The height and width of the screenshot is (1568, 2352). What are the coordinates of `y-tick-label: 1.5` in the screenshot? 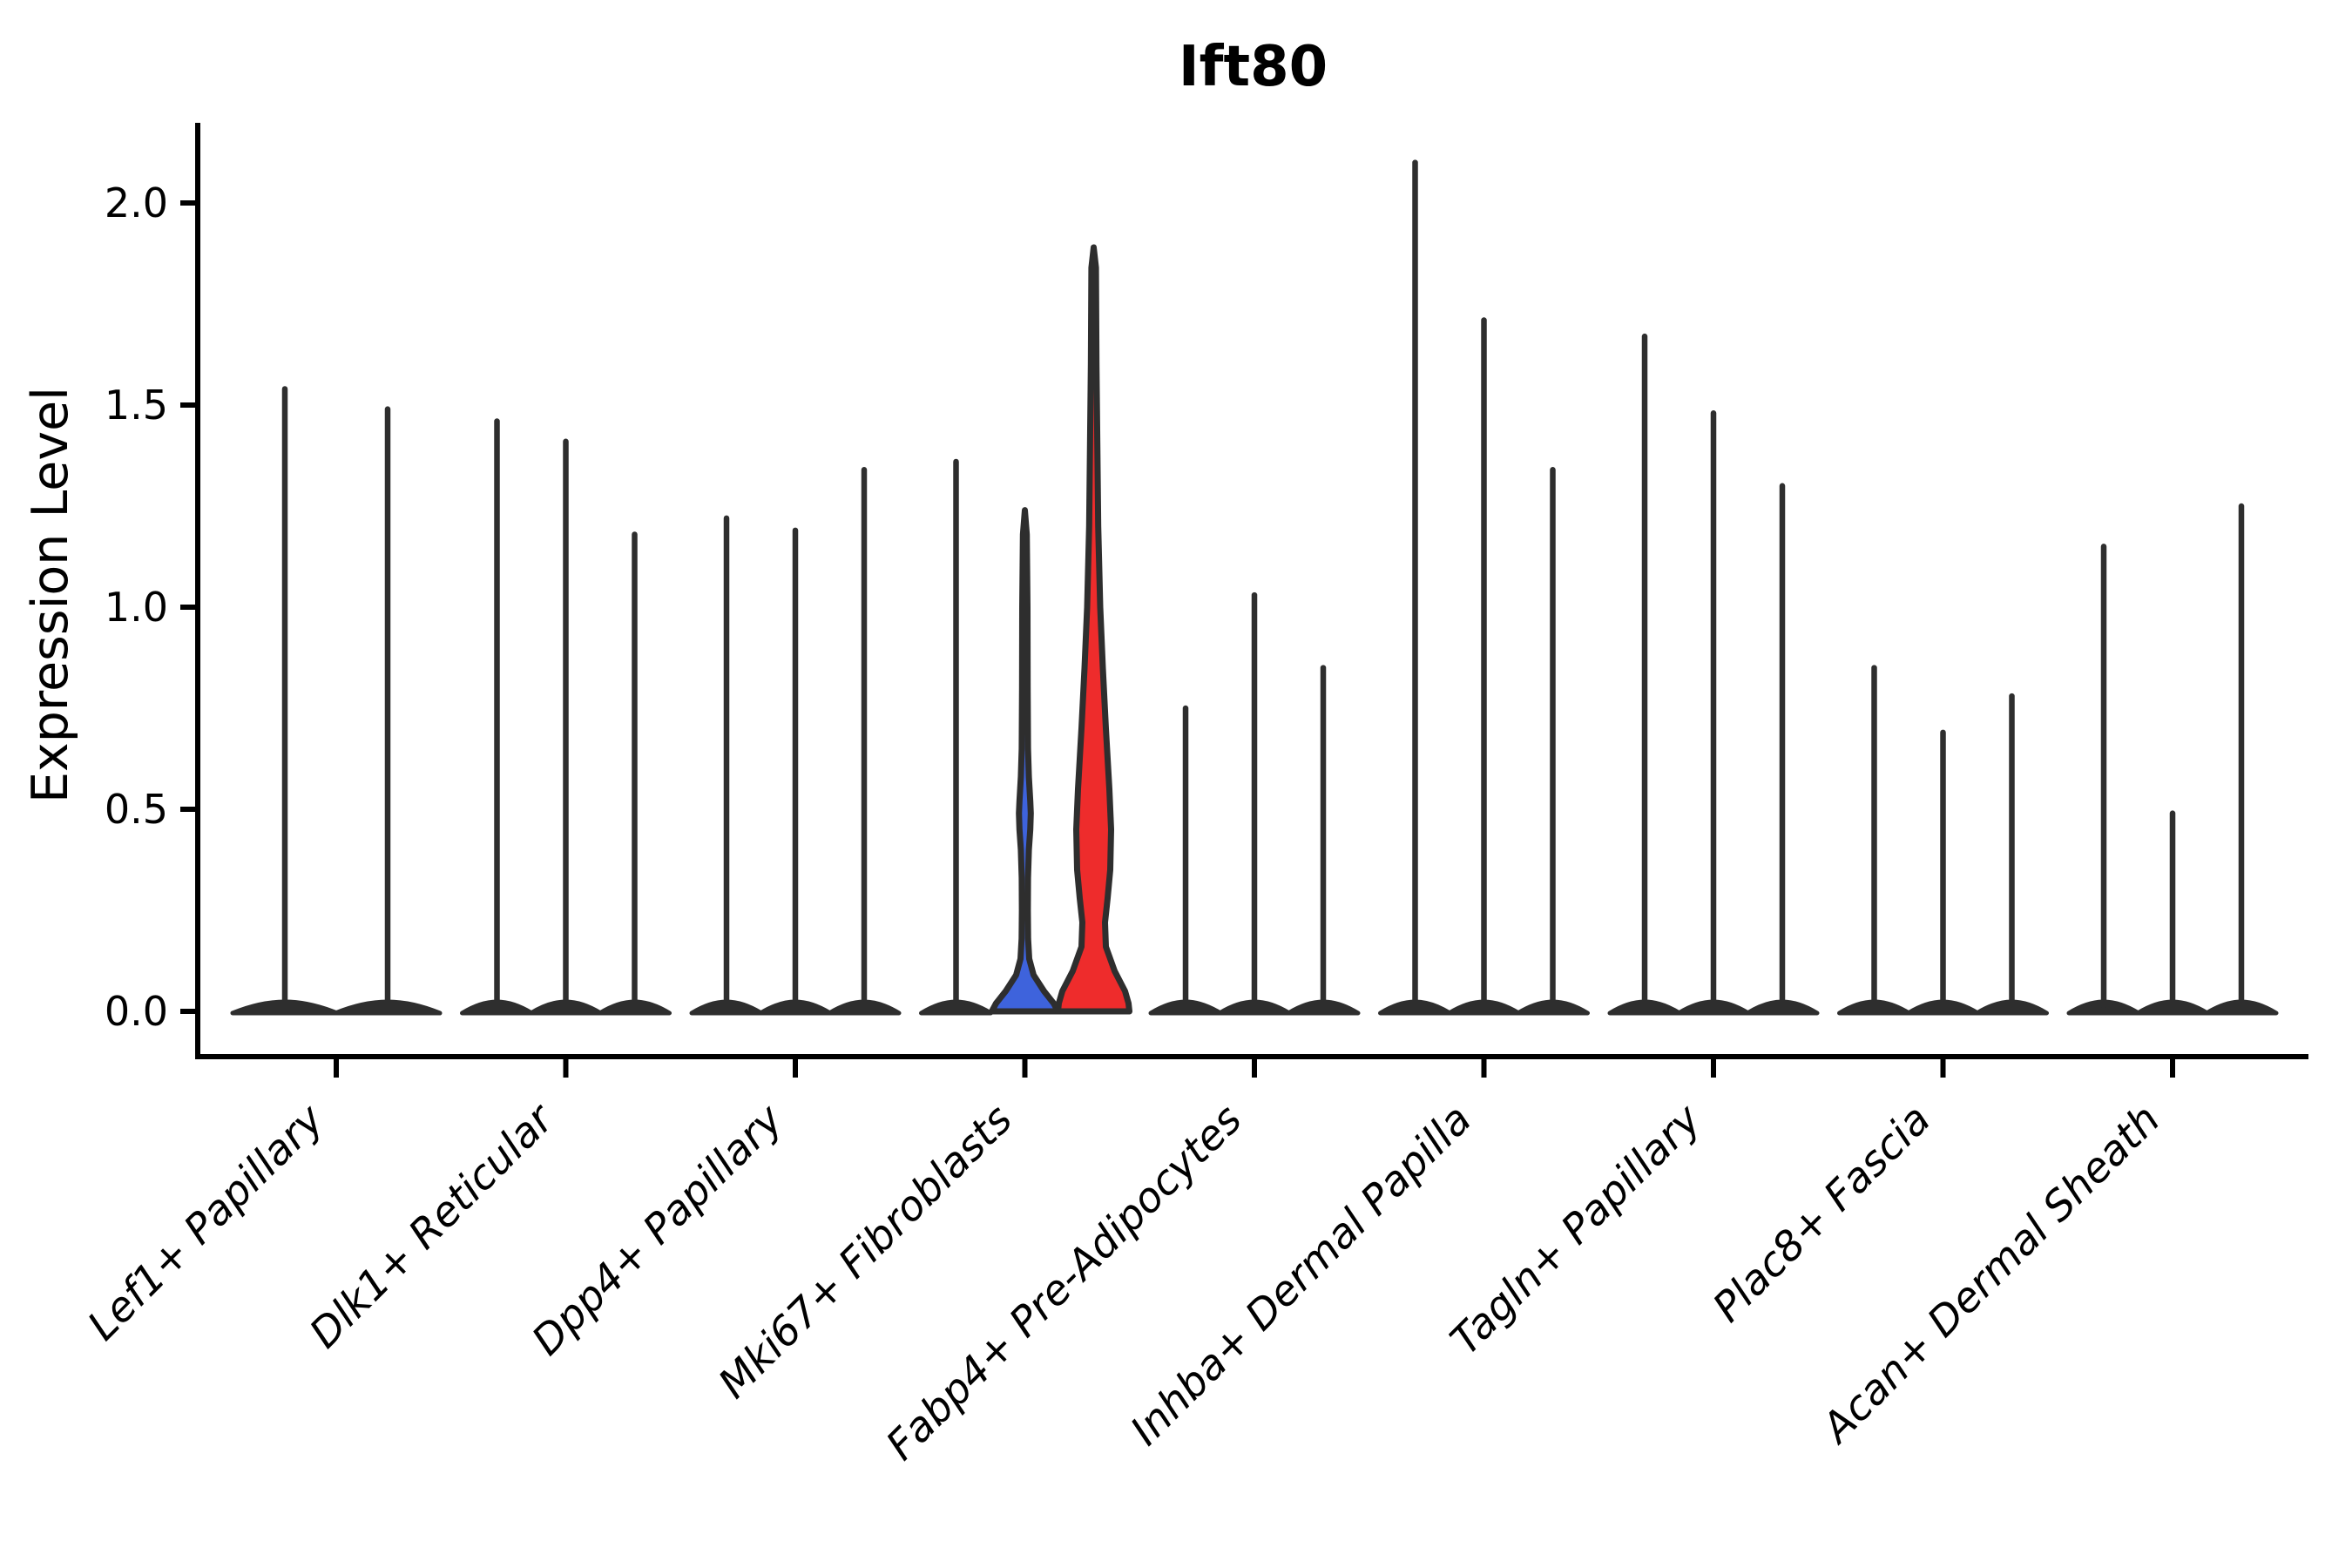 It's located at (136, 405).